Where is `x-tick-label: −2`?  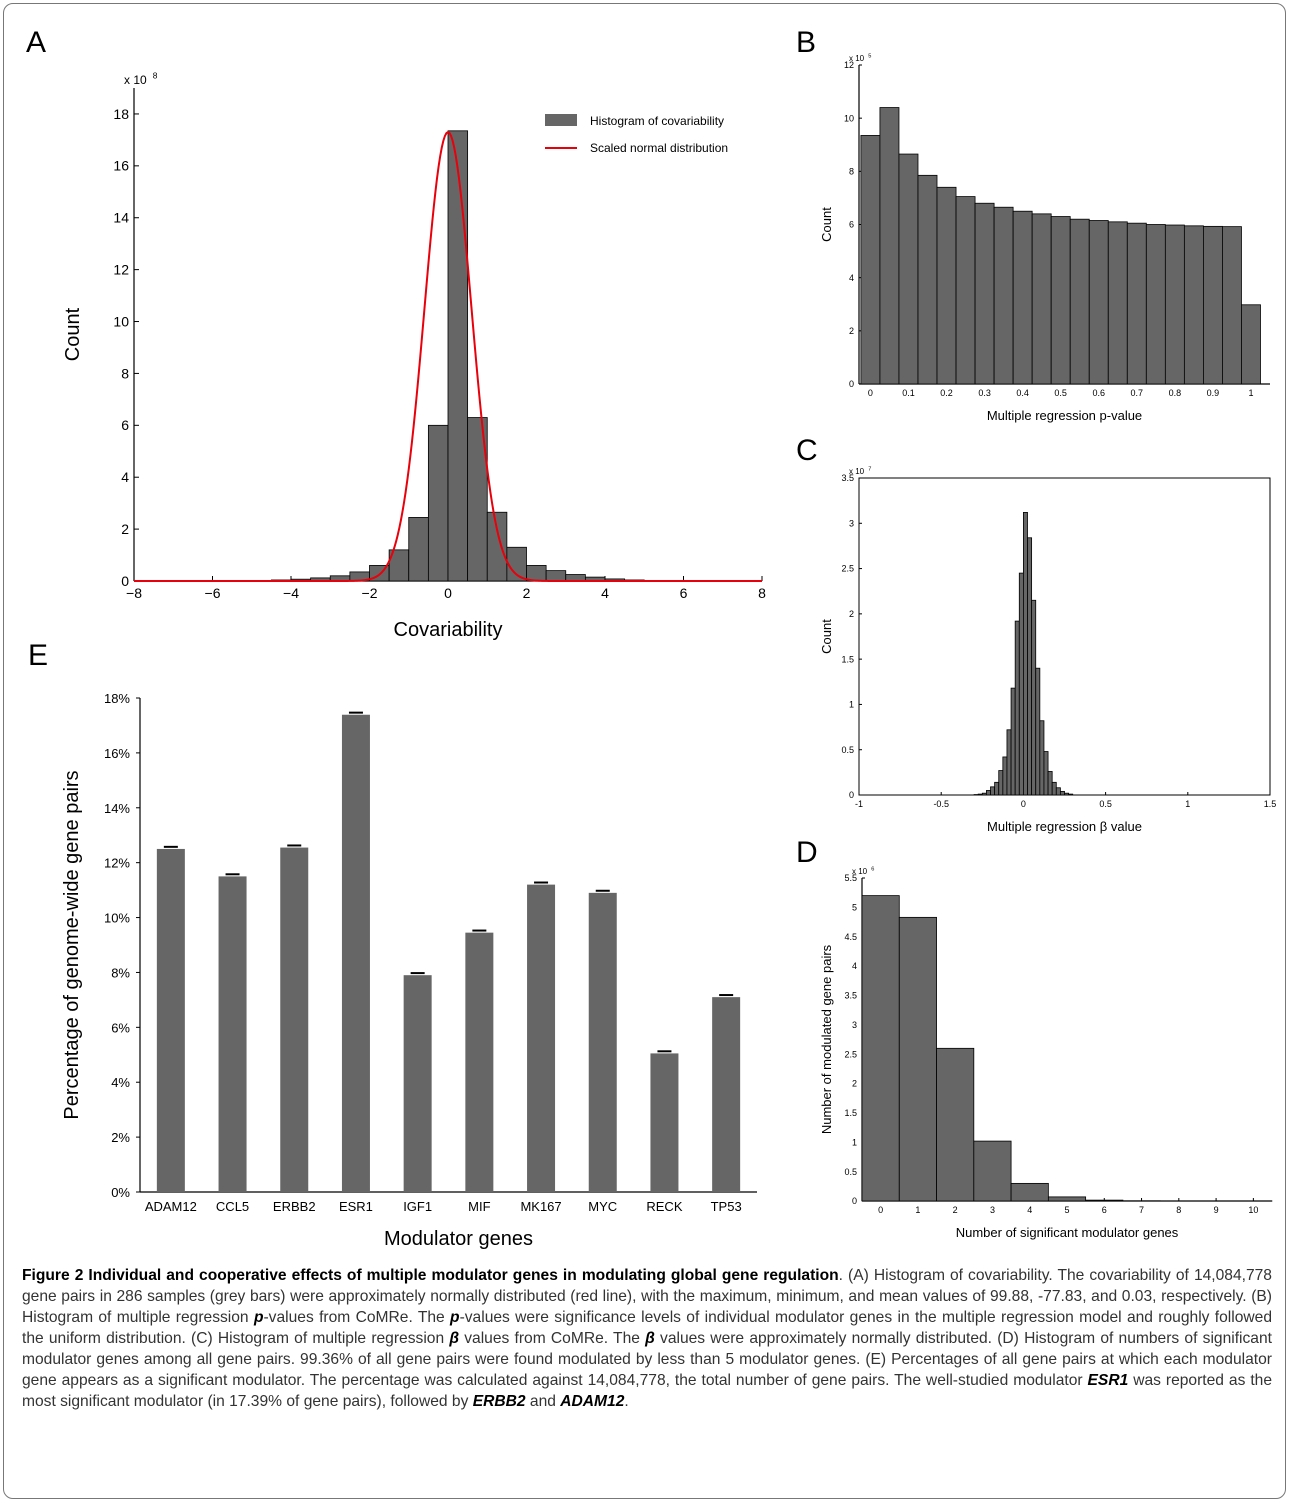 x-tick-label: −2 is located at coordinates (370, 593).